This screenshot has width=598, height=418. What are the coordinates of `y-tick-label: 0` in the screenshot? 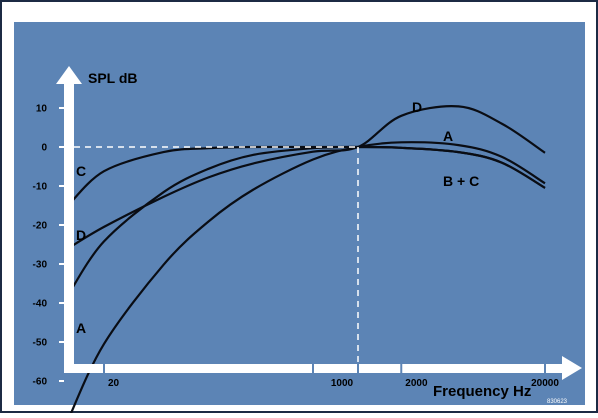 It's located at (44, 148).